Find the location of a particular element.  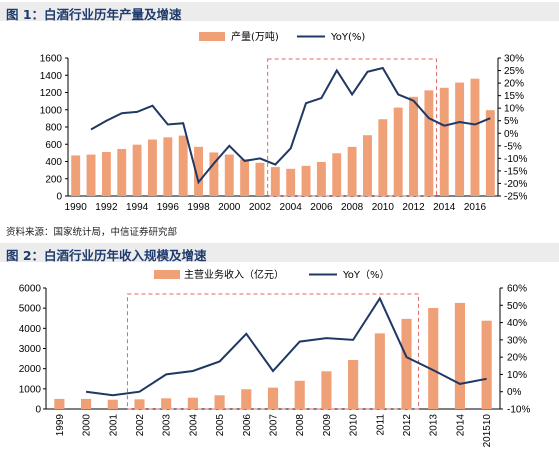

chart1-left-tick-label: 400 is located at coordinates (53, 162).